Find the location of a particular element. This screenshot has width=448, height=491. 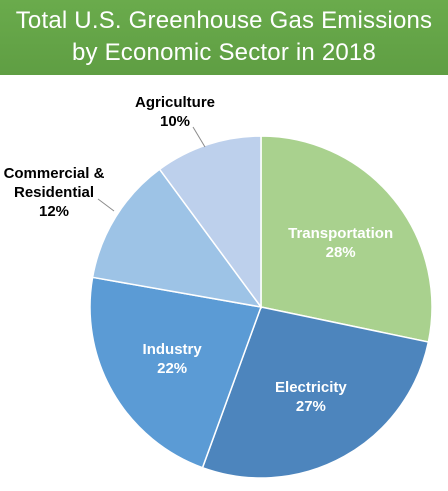

pie-slice-commercial-and-residential is located at coordinates (177, 238).